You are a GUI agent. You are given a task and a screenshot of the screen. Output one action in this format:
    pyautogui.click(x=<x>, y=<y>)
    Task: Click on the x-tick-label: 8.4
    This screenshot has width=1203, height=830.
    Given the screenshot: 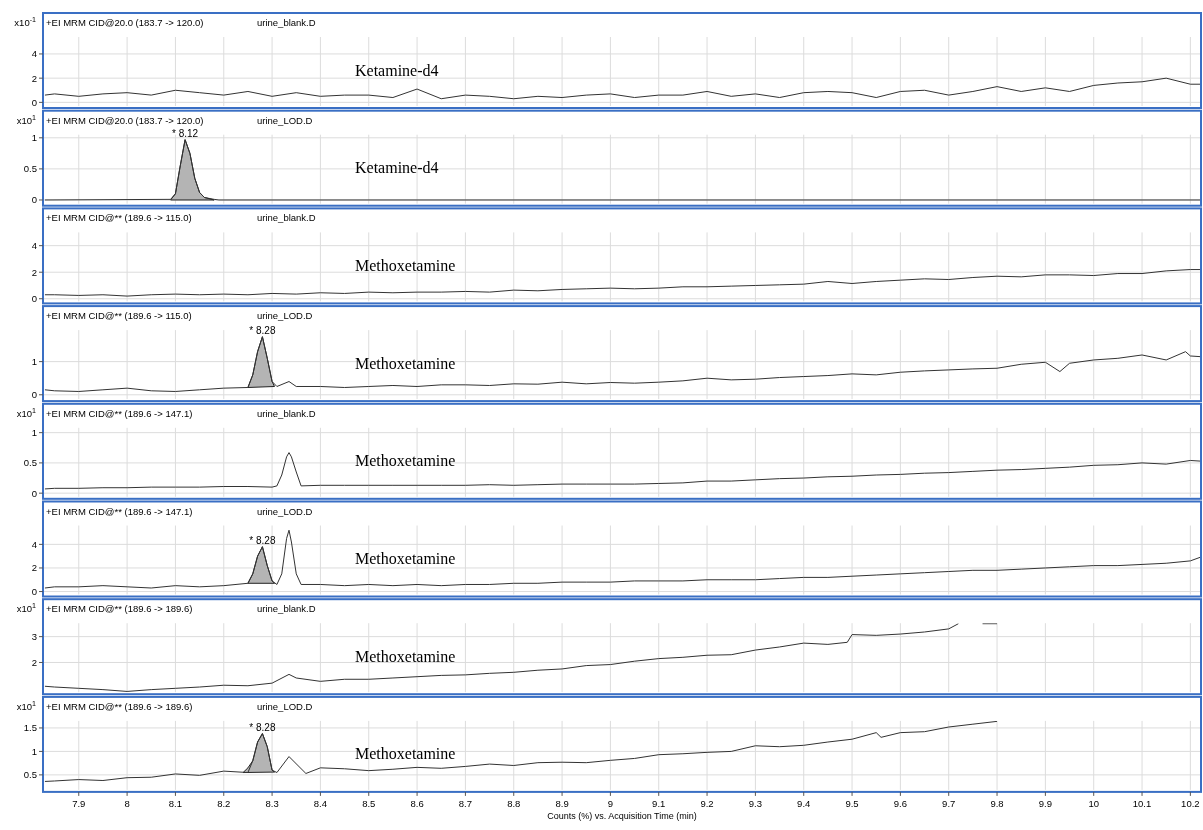 What is the action you would take?
    pyautogui.click(x=320, y=803)
    